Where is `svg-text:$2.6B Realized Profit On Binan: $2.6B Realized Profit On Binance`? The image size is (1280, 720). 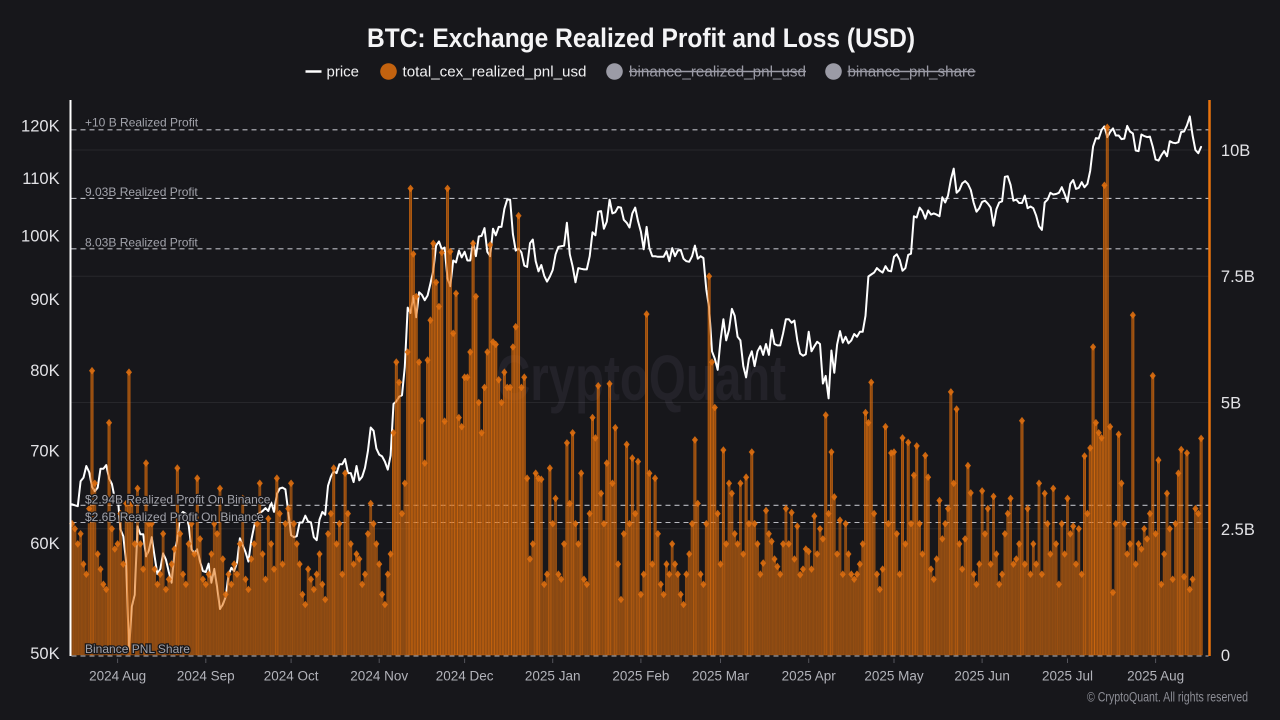
svg-text:$2.6B Realized Profit On Binan: $2.6B Realized Profit On Binance is located at coordinates (174, 517).